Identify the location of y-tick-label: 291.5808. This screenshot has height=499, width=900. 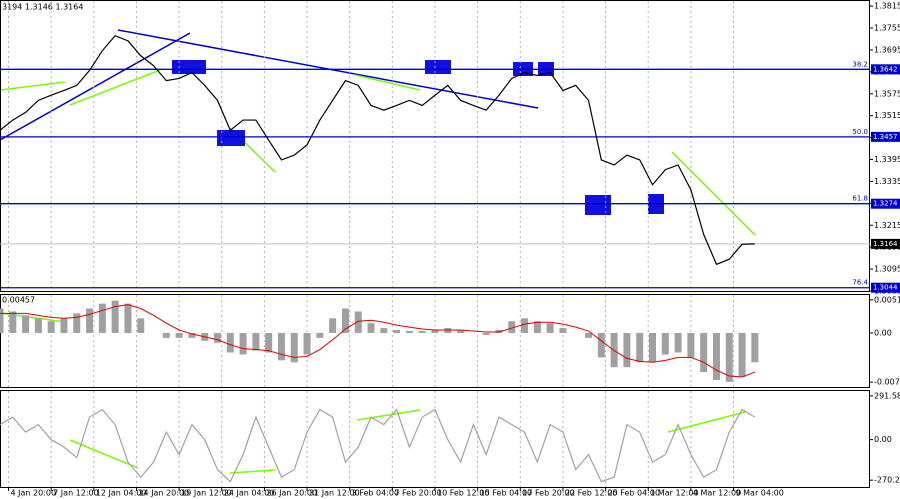
(887, 395).